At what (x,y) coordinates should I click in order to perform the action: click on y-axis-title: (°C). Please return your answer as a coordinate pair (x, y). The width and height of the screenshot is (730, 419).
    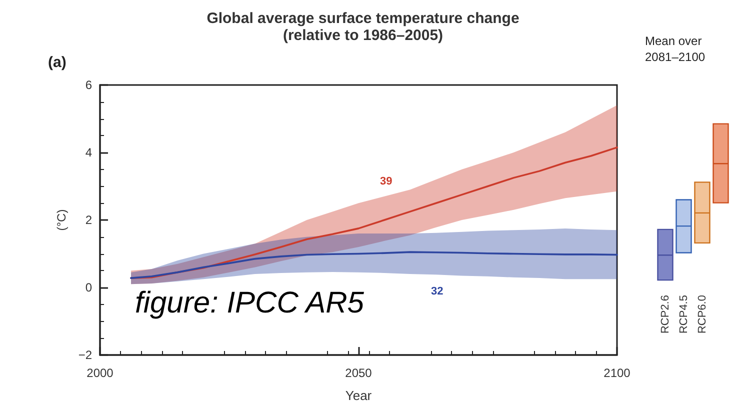
    Looking at the image, I should click on (61, 220).